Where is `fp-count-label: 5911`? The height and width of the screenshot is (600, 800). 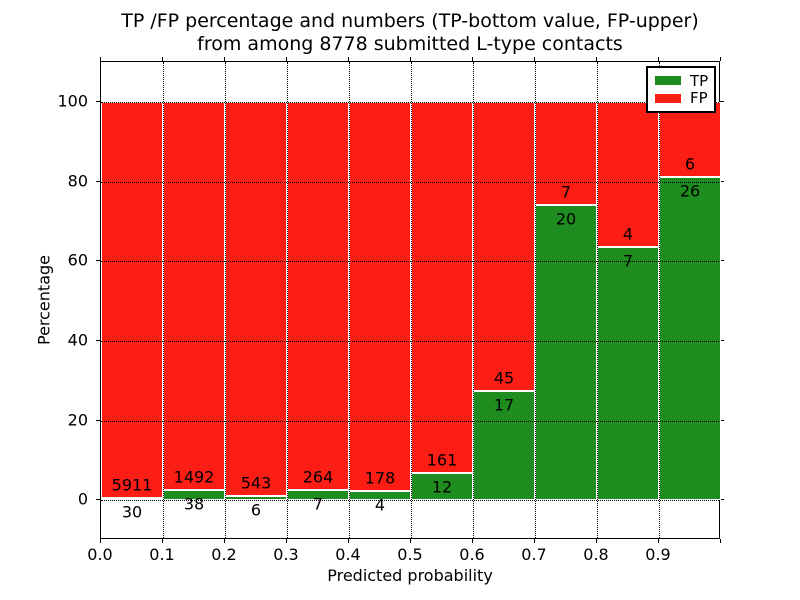
fp-count-label: 5911 is located at coordinates (132, 485).